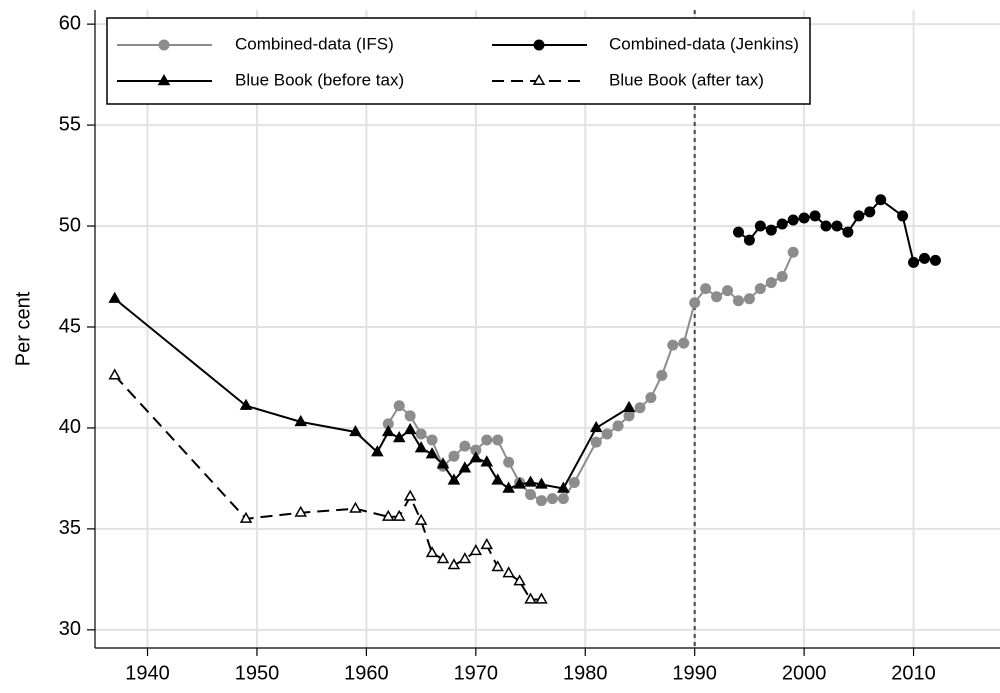 This screenshot has height=693, width=1000. What do you see at coordinates (319, 79) in the screenshot?
I see `legend-label: Blue Book (before tax)` at bounding box center [319, 79].